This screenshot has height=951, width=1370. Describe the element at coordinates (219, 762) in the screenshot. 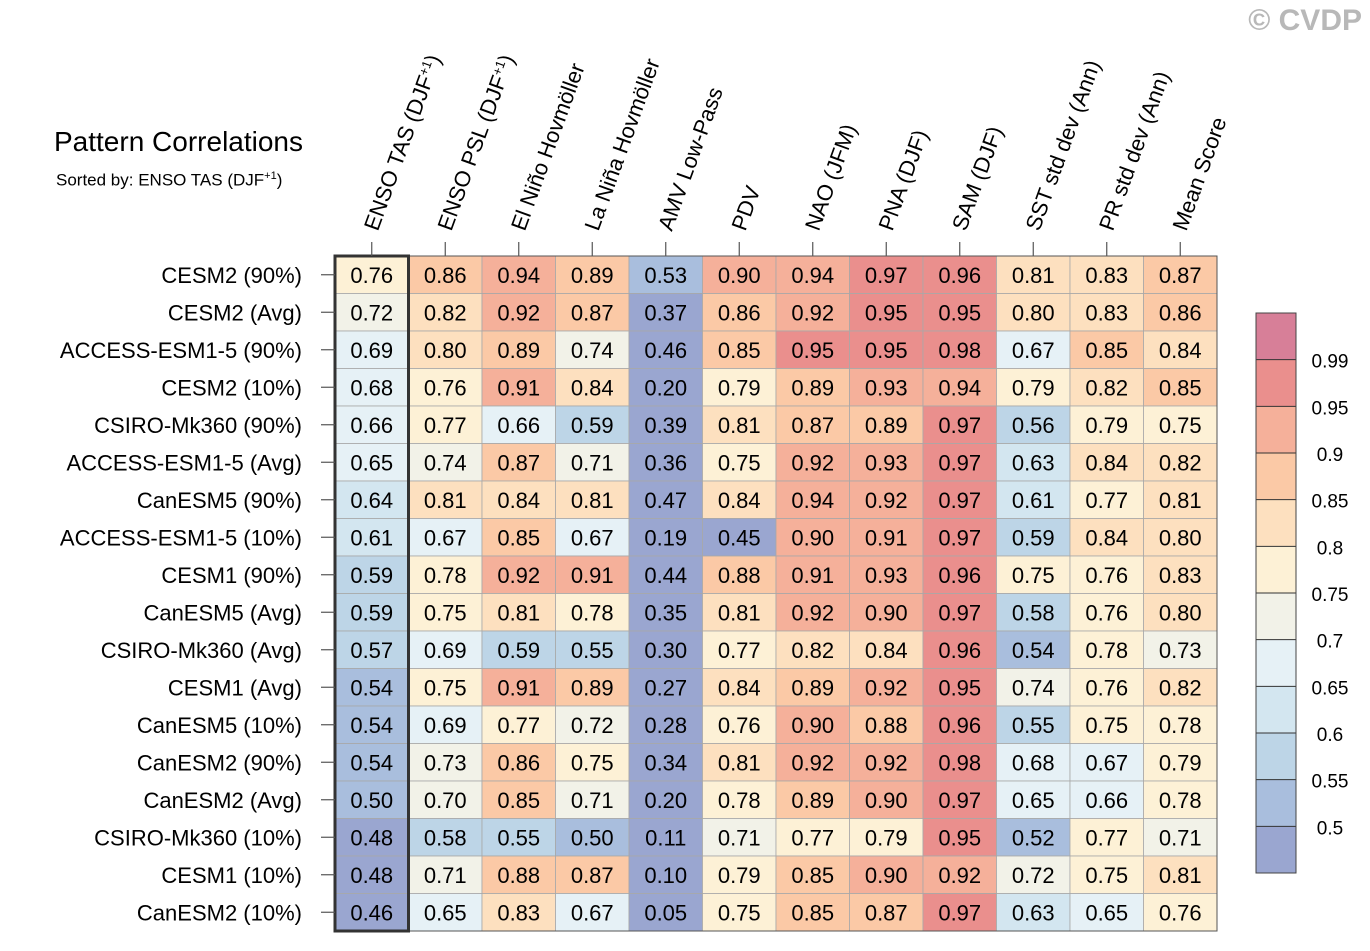

I see `row-label: CanESM2 (90%)` at that location.